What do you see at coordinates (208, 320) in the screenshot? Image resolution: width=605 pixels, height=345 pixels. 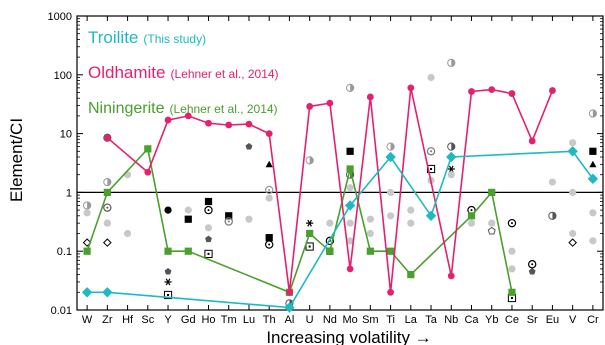 I see `x-category-label: Ho` at bounding box center [208, 320].